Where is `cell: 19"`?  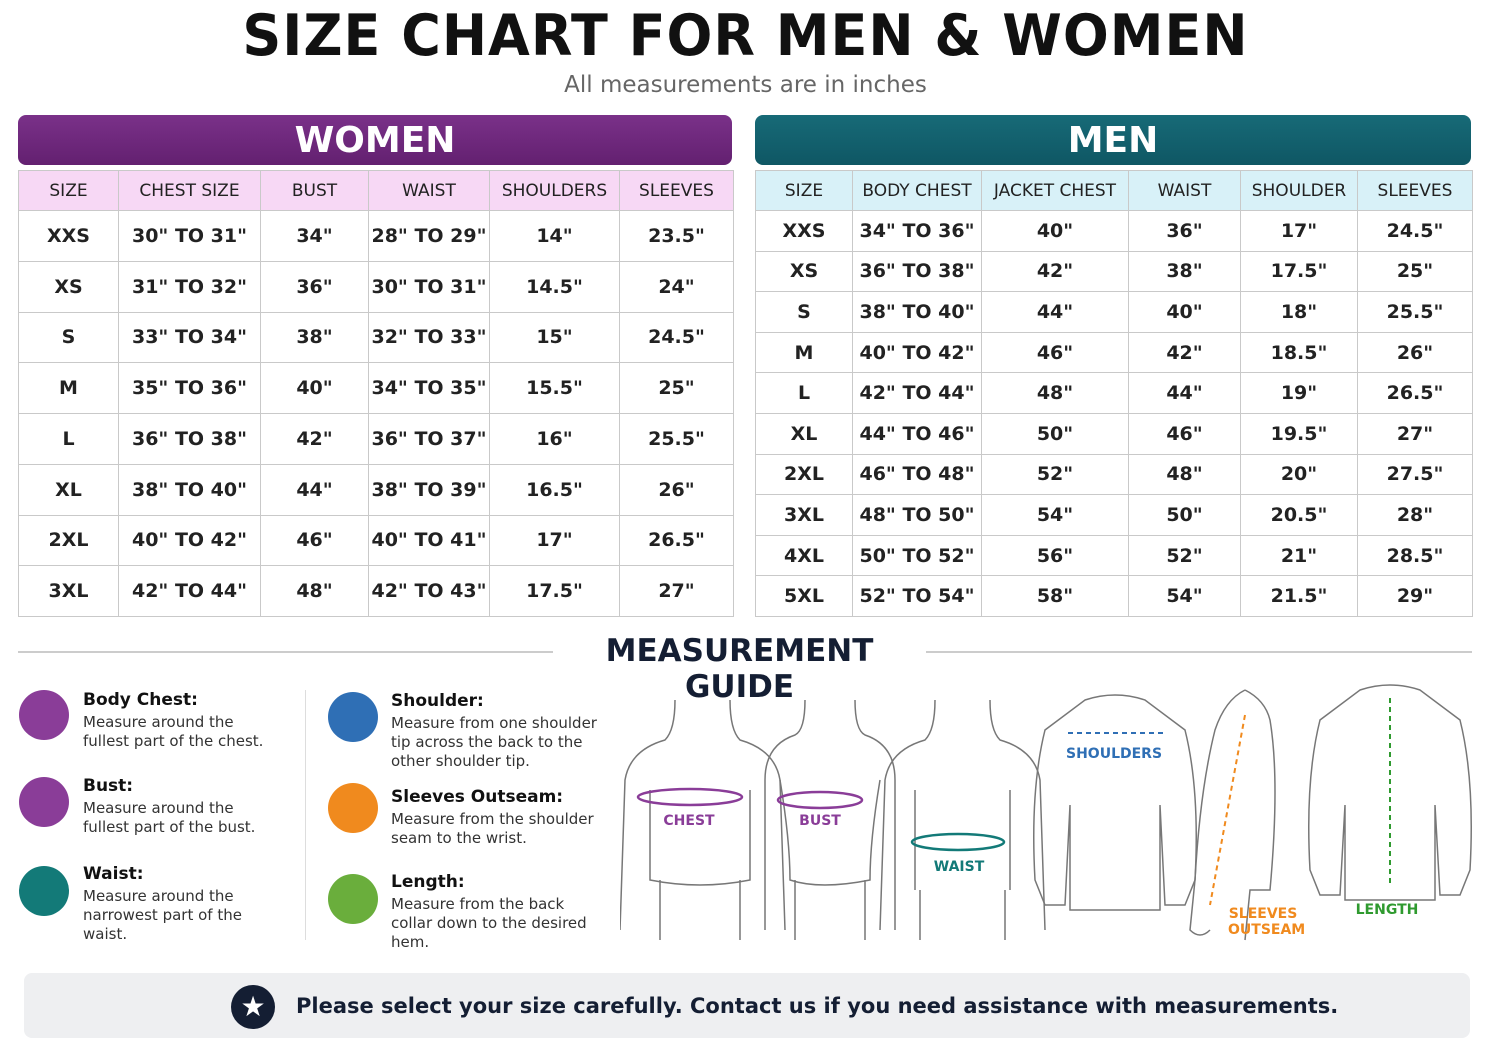 cell: 19" is located at coordinates (1299, 393).